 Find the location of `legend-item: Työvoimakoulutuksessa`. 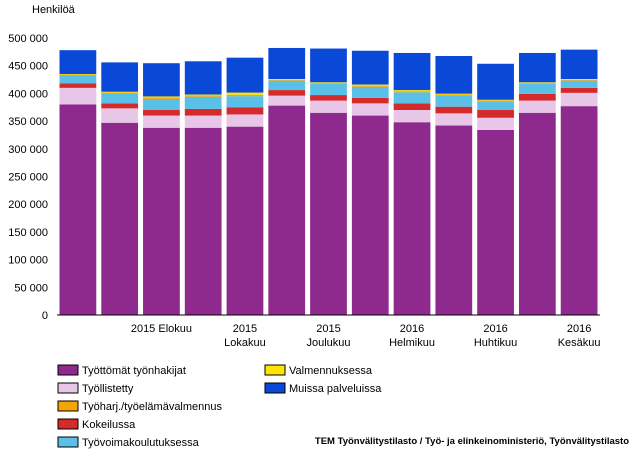

legend-item: Työvoimakoulutuksessa is located at coordinates (128, 442).